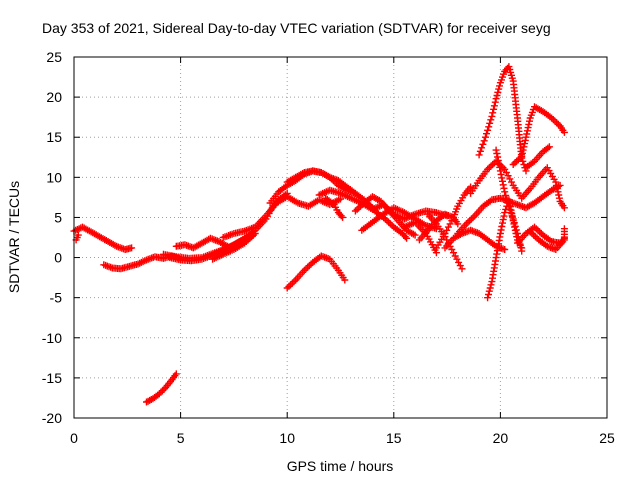 Image resolution: width=640 pixels, height=480 pixels. I want to click on y-tick-label: 10, so click(54, 177).